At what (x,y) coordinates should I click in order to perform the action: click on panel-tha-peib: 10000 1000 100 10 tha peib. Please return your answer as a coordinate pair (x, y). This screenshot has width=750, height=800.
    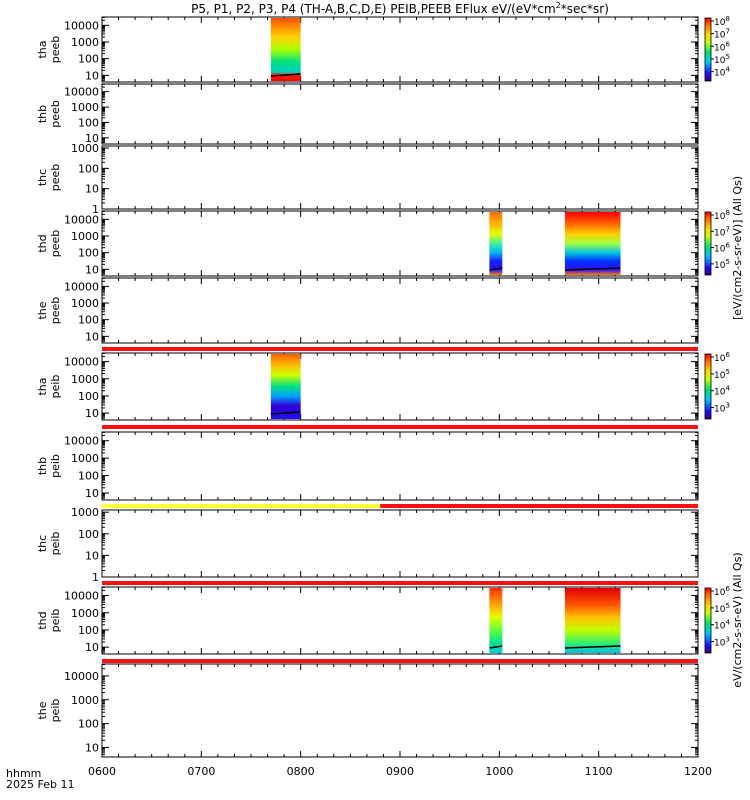
    Looking at the image, I should click on (367, 386).